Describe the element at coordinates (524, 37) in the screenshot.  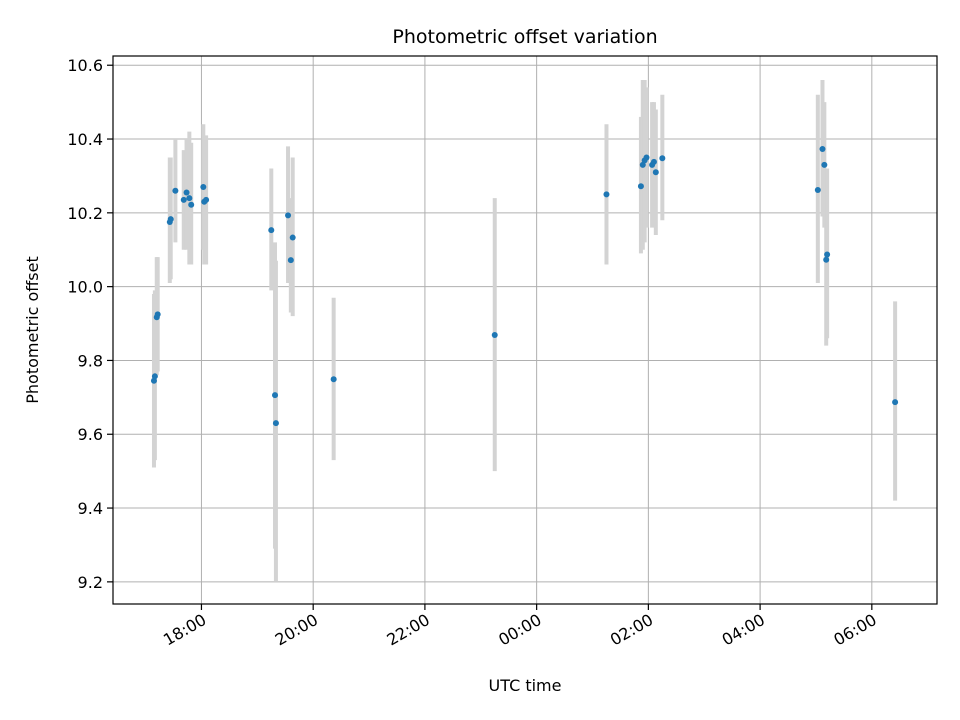
I see `chart-title: Photometric offset variation` at that location.